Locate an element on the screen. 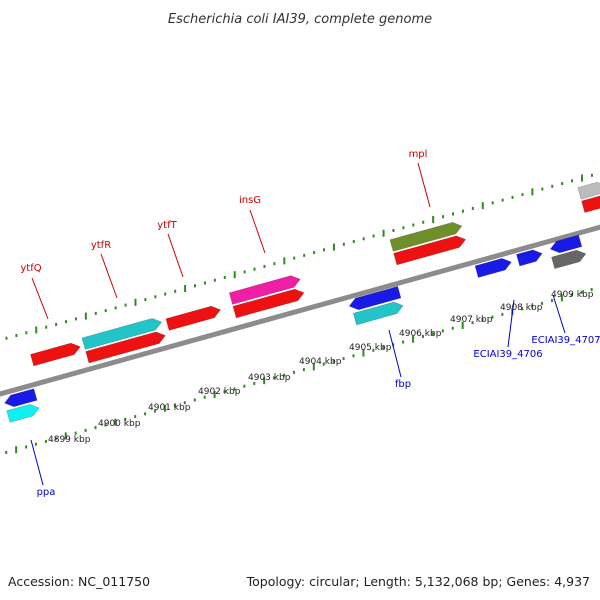  gene-label-ytfR: ytfR is located at coordinates (101, 245).